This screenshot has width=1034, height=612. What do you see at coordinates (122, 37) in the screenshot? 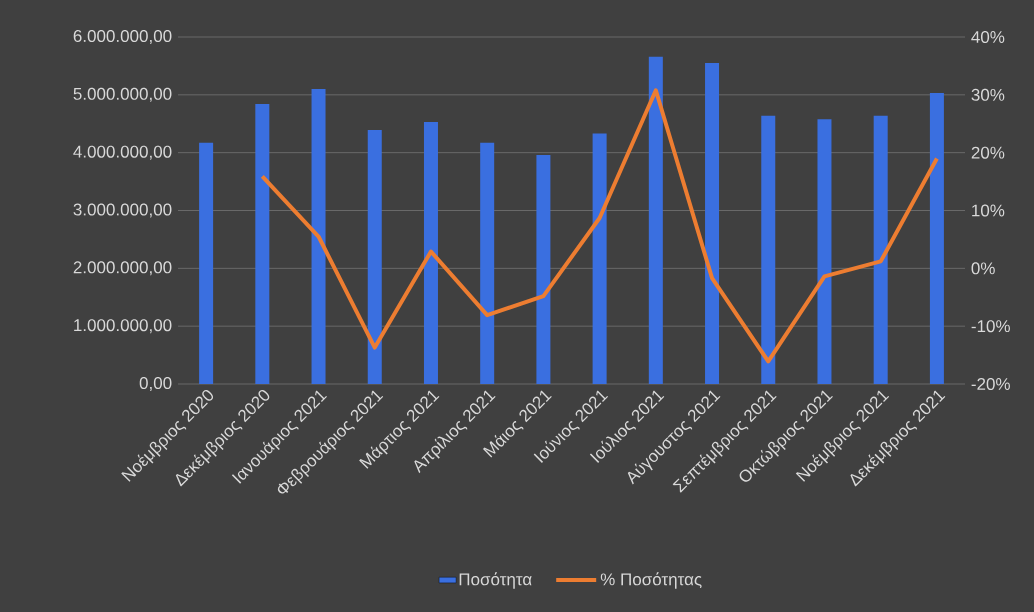
I see `y-tick-label: 6.000.000,00` at bounding box center [122, 37].